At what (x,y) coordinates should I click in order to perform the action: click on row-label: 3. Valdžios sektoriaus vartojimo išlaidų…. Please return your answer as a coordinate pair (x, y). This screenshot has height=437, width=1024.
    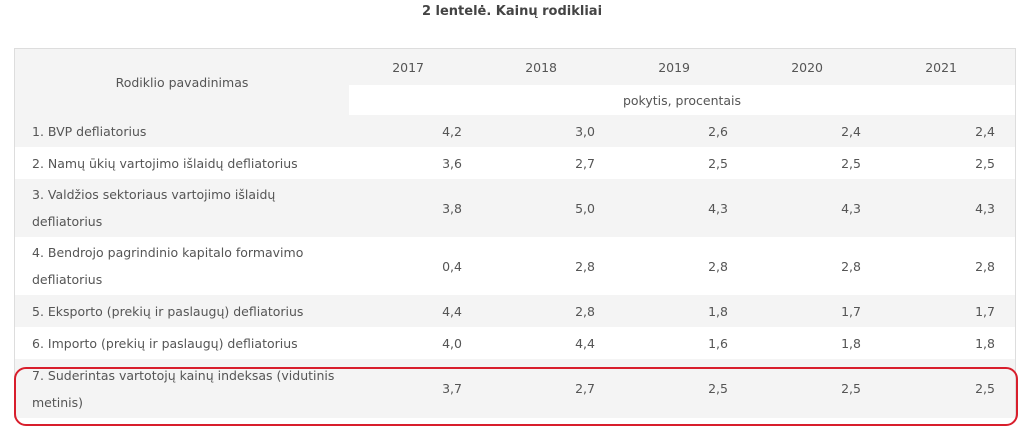
    Looking at the image, I should click on (182, 208).